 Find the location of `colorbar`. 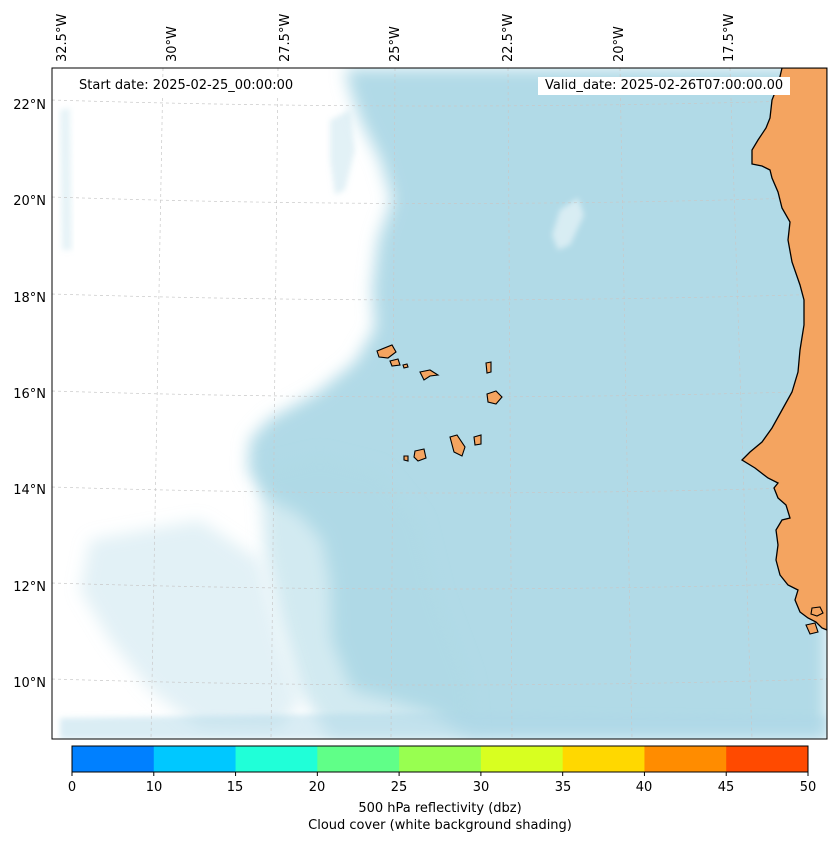

colorbar is located at coordinates (440, 760).